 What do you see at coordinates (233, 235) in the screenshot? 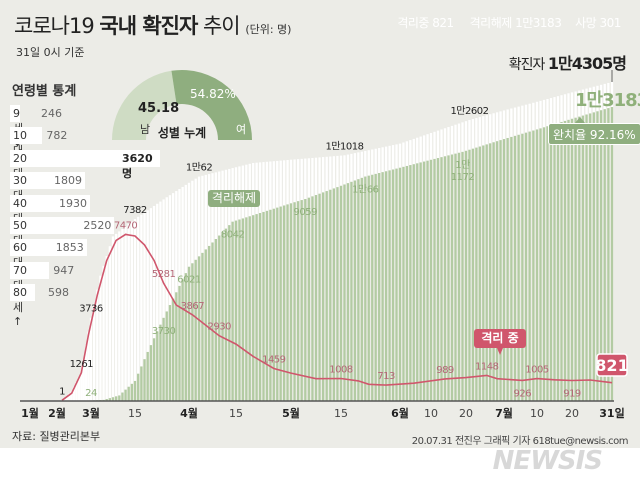
I see `data-label: 8042` at bounding box center [233, 235].